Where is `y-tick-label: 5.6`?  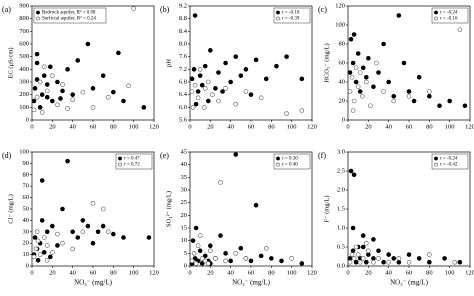
y-tick-label: 5.6 is located at coordinates (183, 119).